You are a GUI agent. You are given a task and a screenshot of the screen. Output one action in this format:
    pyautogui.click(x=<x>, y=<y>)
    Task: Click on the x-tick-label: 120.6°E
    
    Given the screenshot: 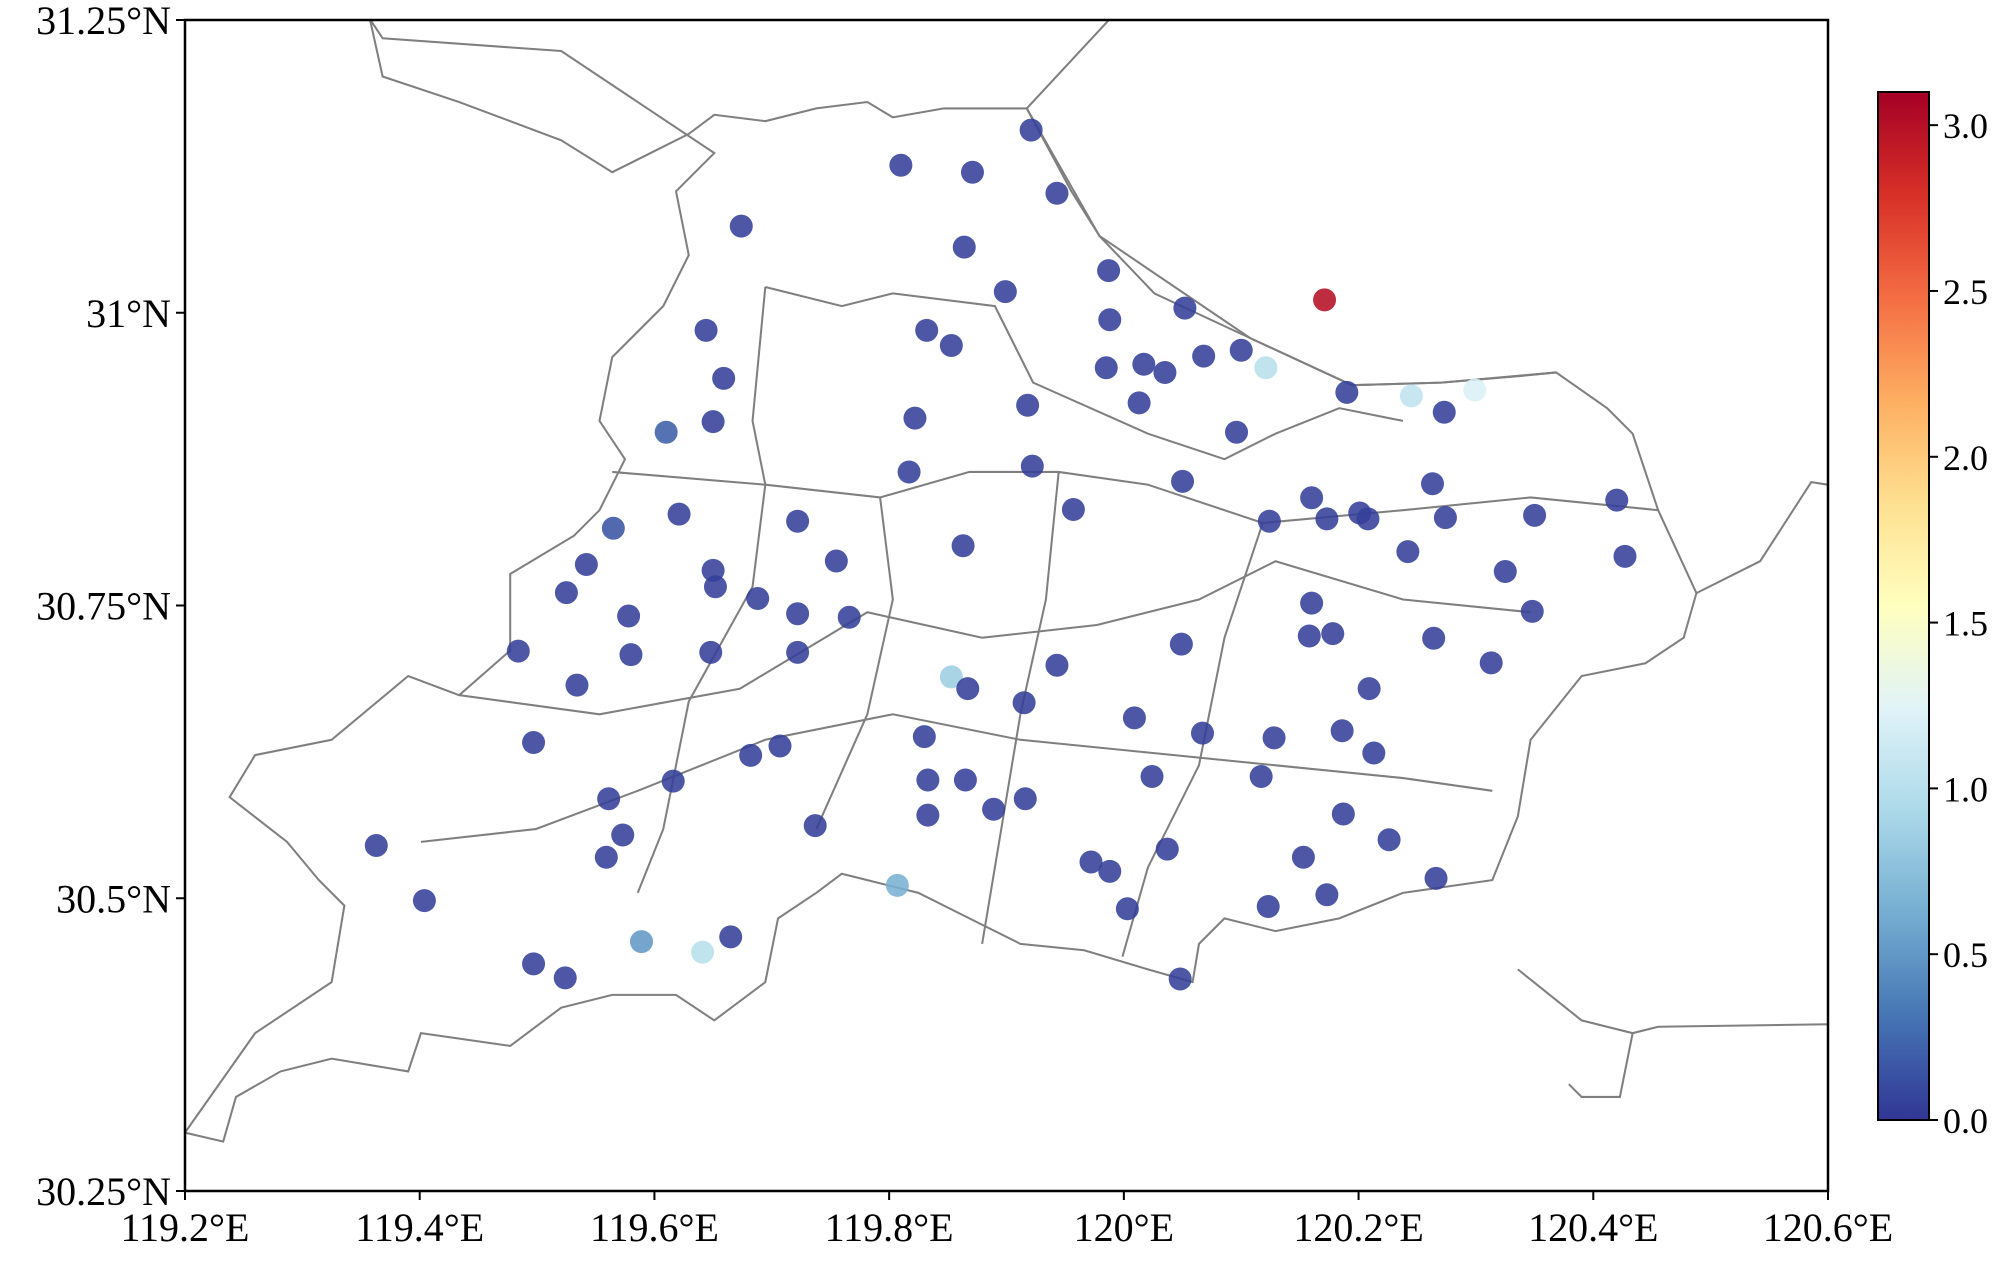 What is the action you would take?
    pyautogui.click(x=1828, y=1227)
    